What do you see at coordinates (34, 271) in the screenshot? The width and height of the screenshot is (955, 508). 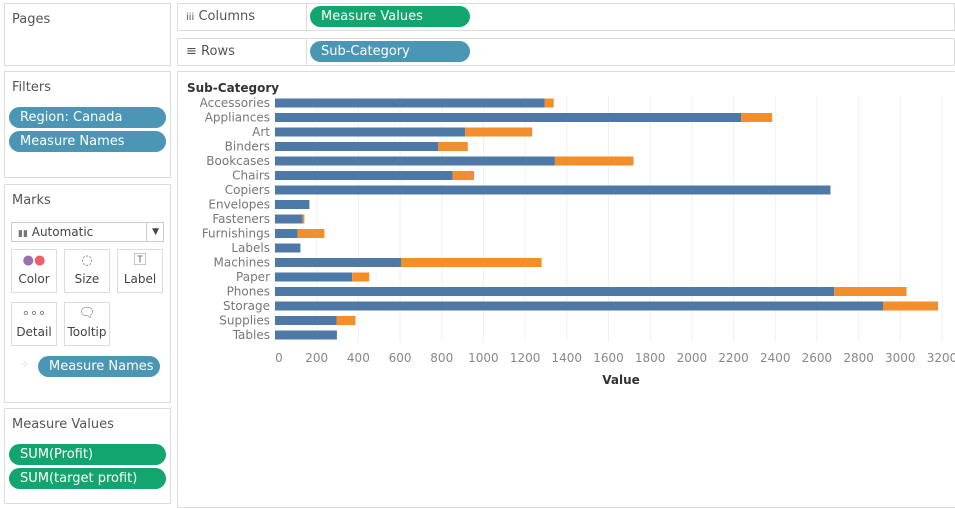 I see `color-button: ●● Color` at bounding box center [34, 271].